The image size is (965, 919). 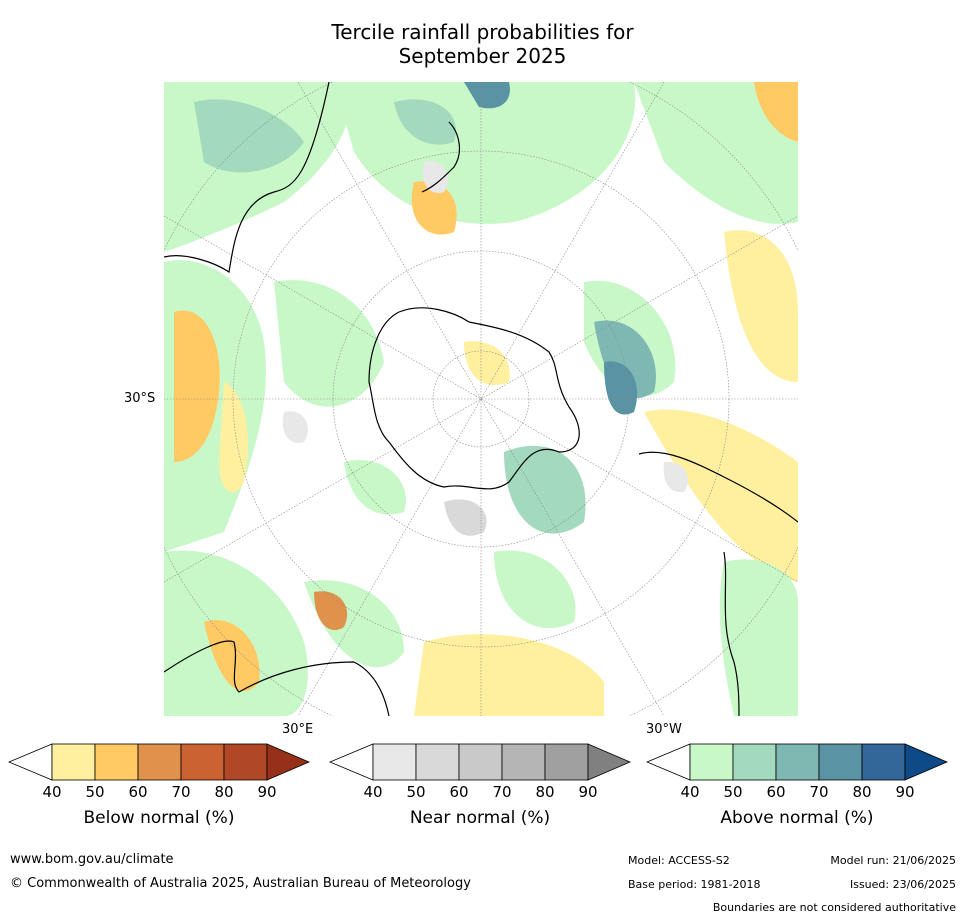 What do you see at coordinates (459, 792) in the screenshot?
I see `tick-near-60: 60` at bounding box center [459, 792].